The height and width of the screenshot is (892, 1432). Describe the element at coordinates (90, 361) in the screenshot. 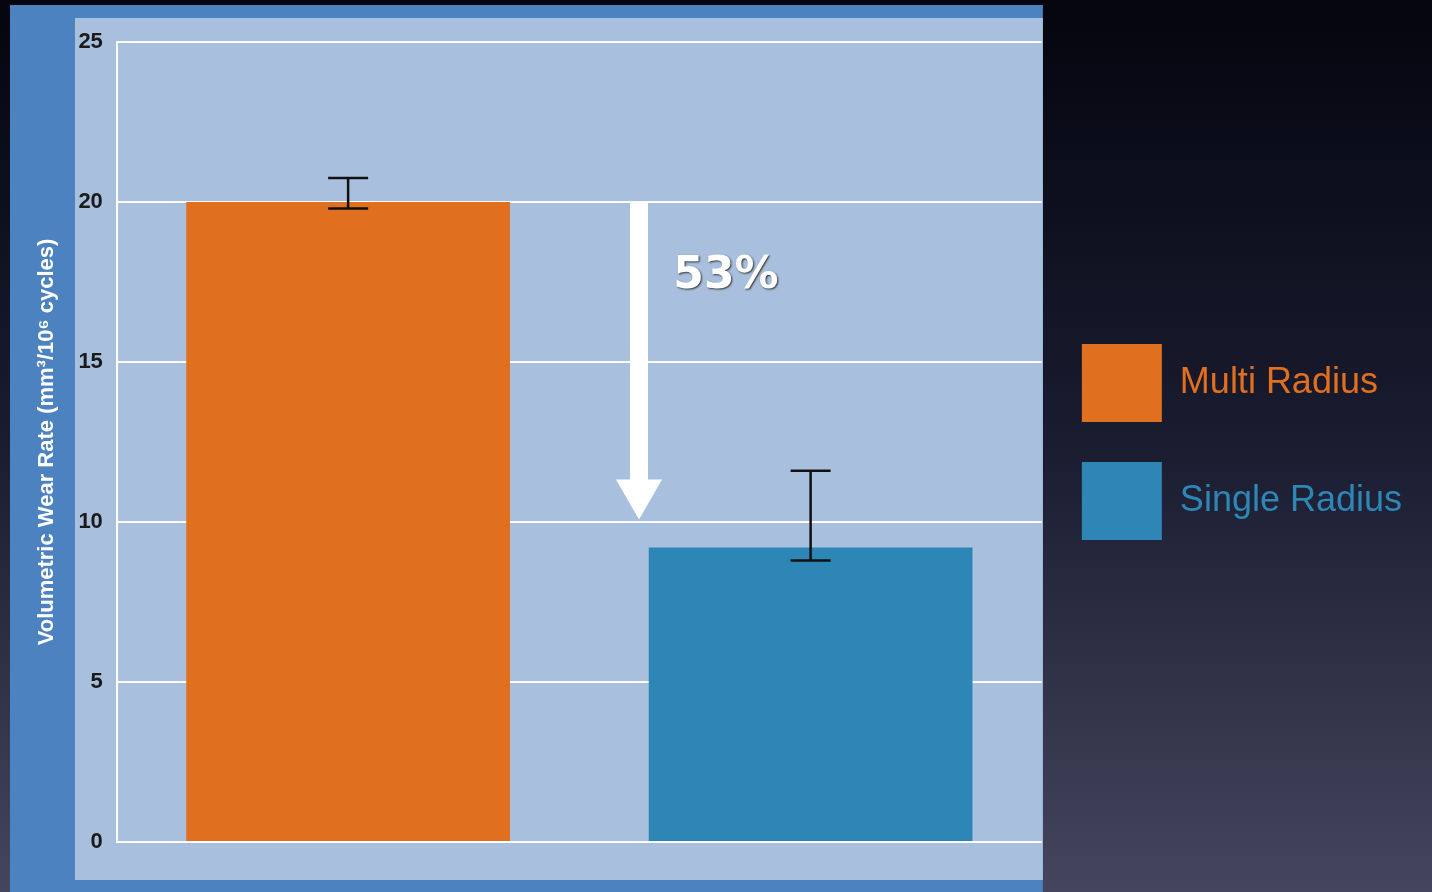

I see `y-tick-label: 15` at that location.